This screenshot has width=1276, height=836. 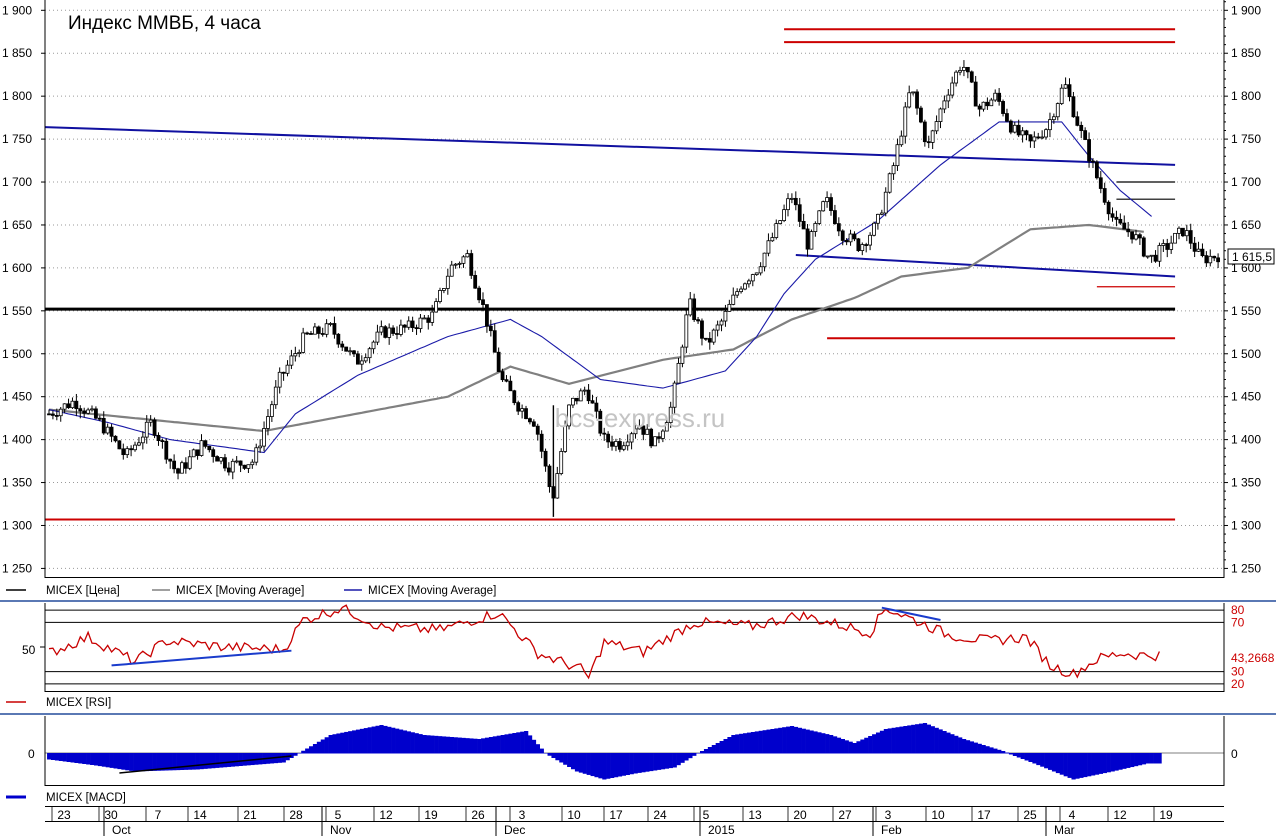 I want to click on rsi-mid-label: 50, so click(x=29, y=650).